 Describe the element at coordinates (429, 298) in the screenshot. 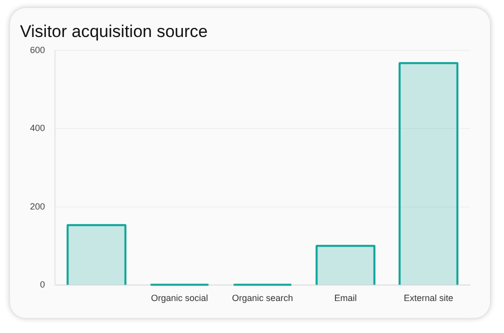

I see `x-tick-label: External site` at that location.